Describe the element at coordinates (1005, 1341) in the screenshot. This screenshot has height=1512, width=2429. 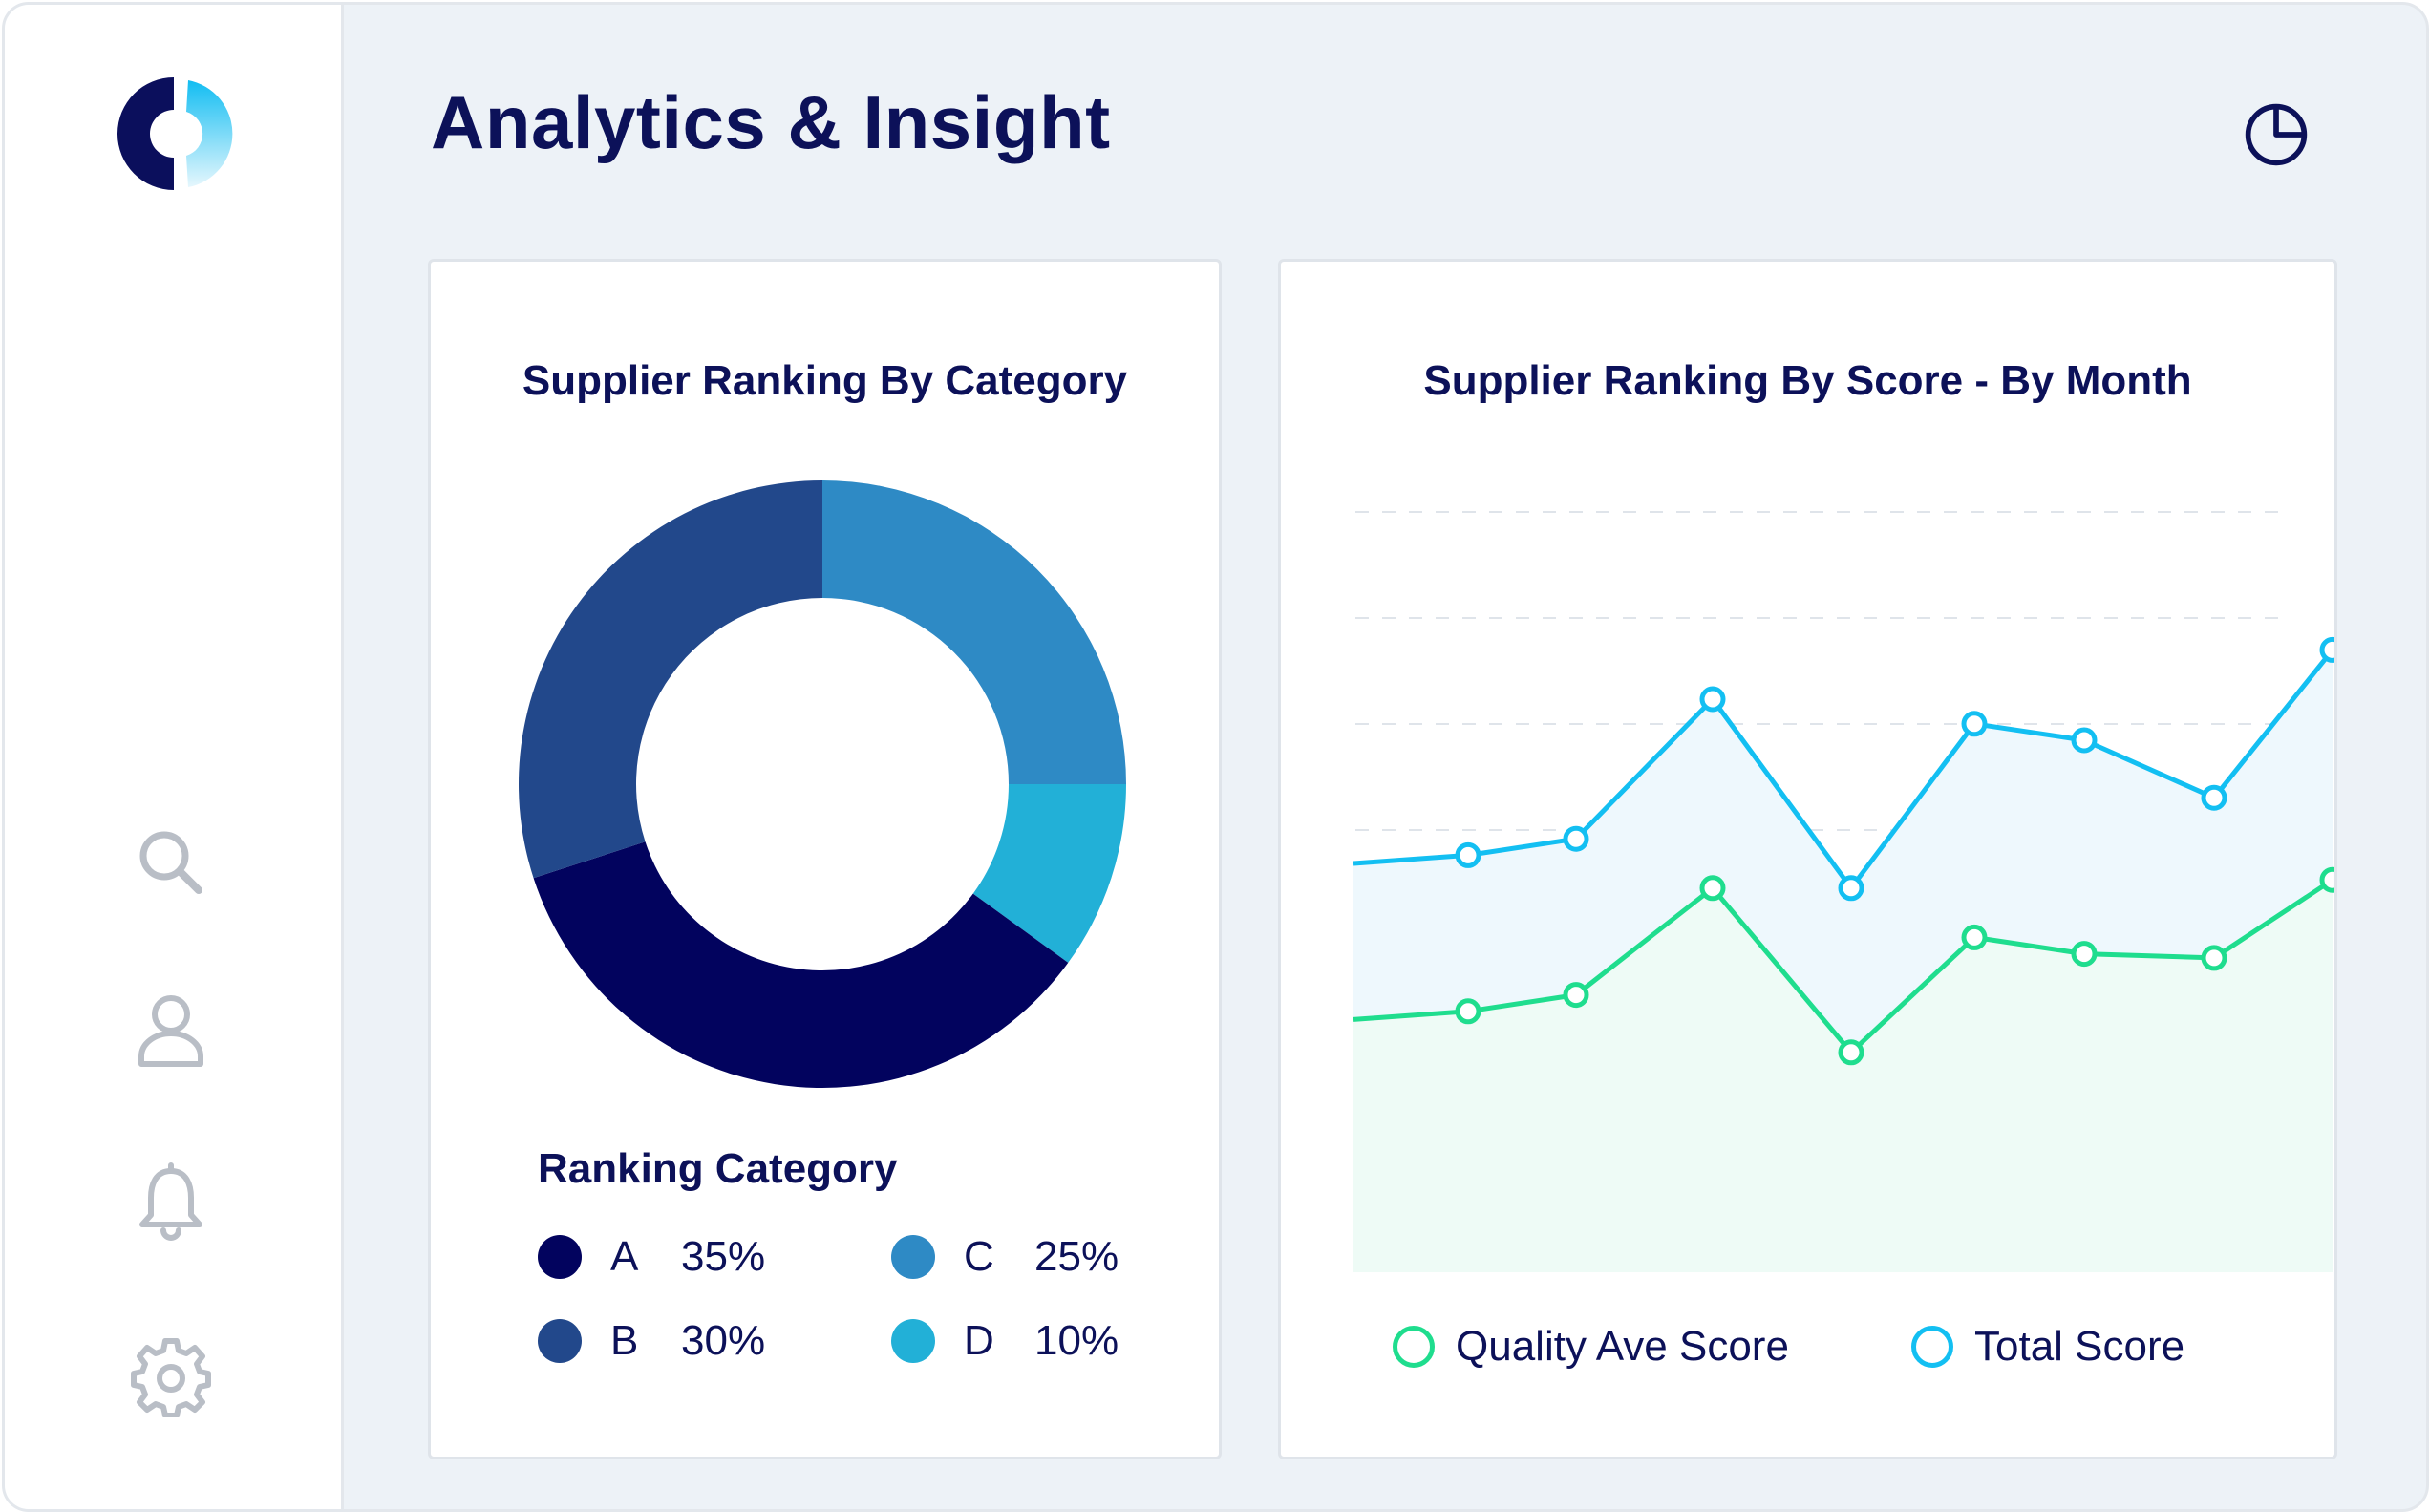
I see `legend-item-d: D 10%` at that location.